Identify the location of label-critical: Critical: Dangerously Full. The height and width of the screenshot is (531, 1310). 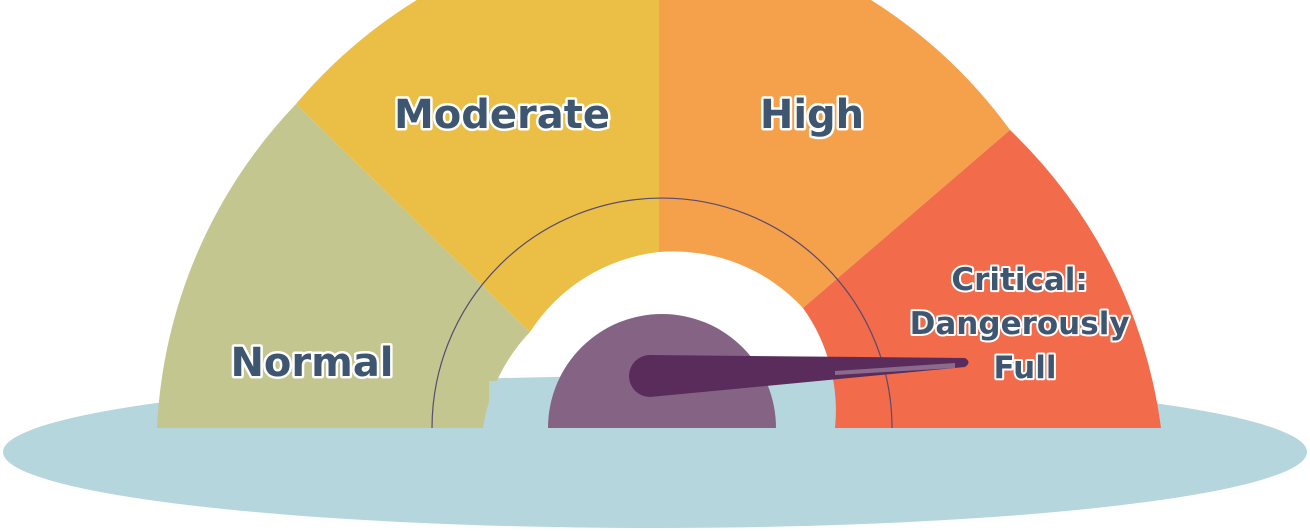
(1025, 324).